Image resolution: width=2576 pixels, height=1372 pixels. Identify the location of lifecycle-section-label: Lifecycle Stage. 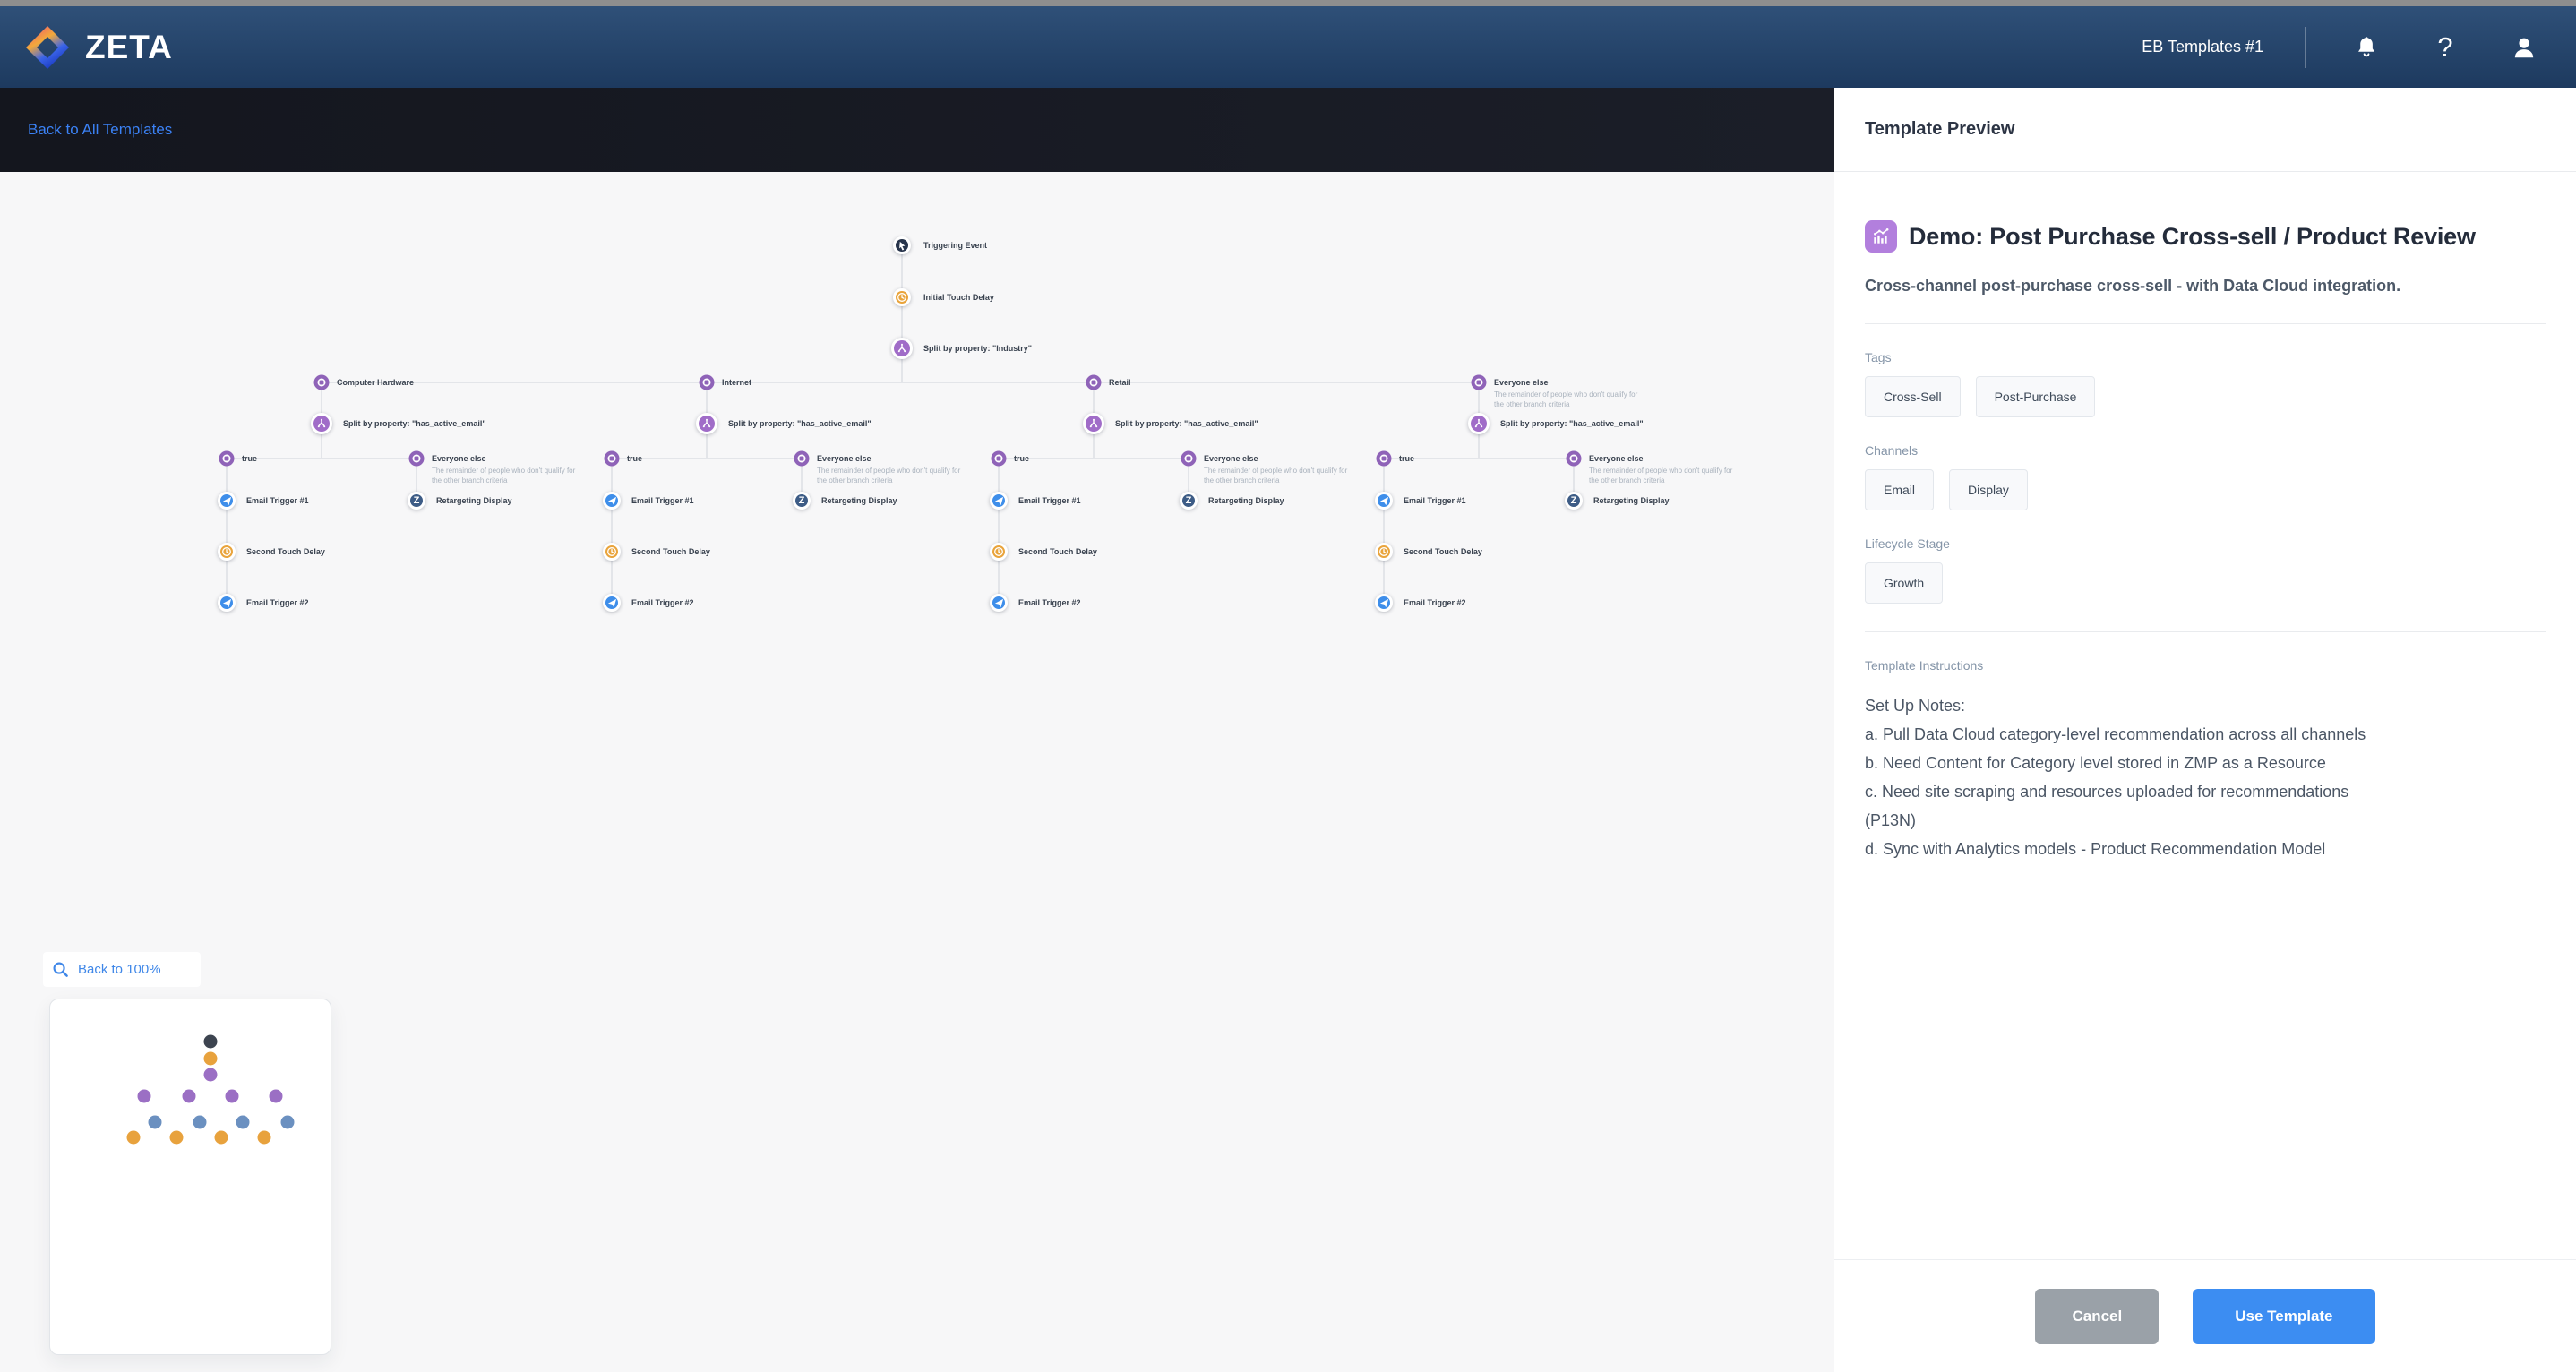
(1907, 543).